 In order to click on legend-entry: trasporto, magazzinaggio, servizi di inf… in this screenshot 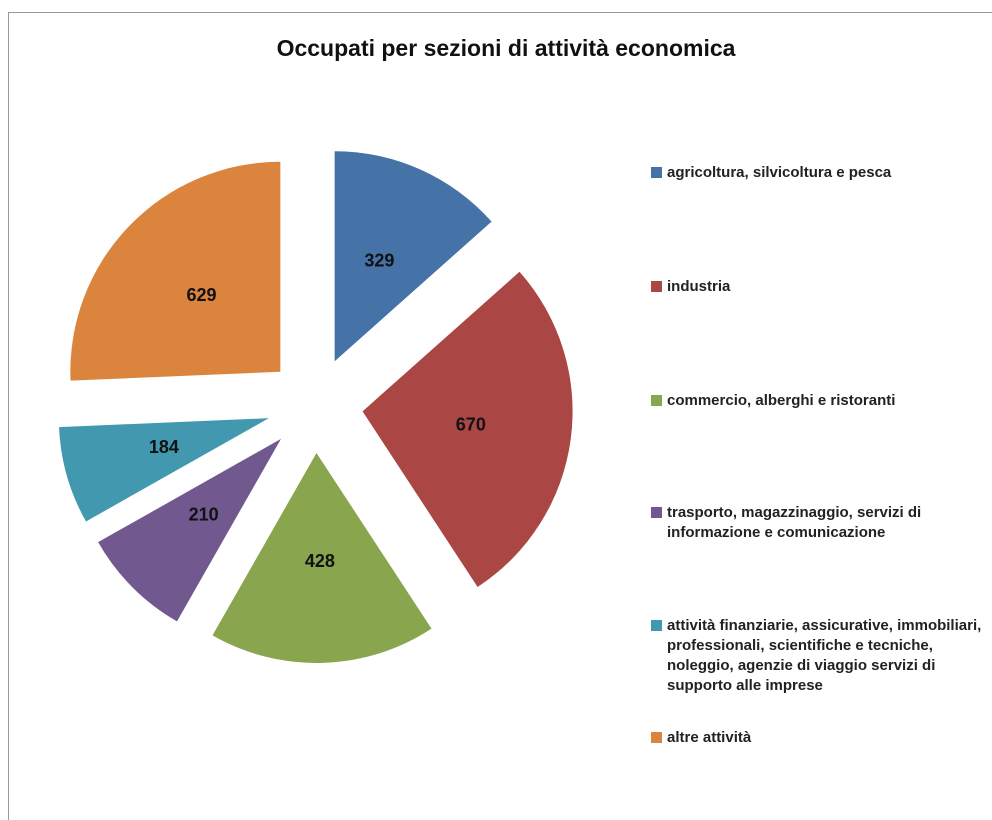, I will do `click(821, 523)`.